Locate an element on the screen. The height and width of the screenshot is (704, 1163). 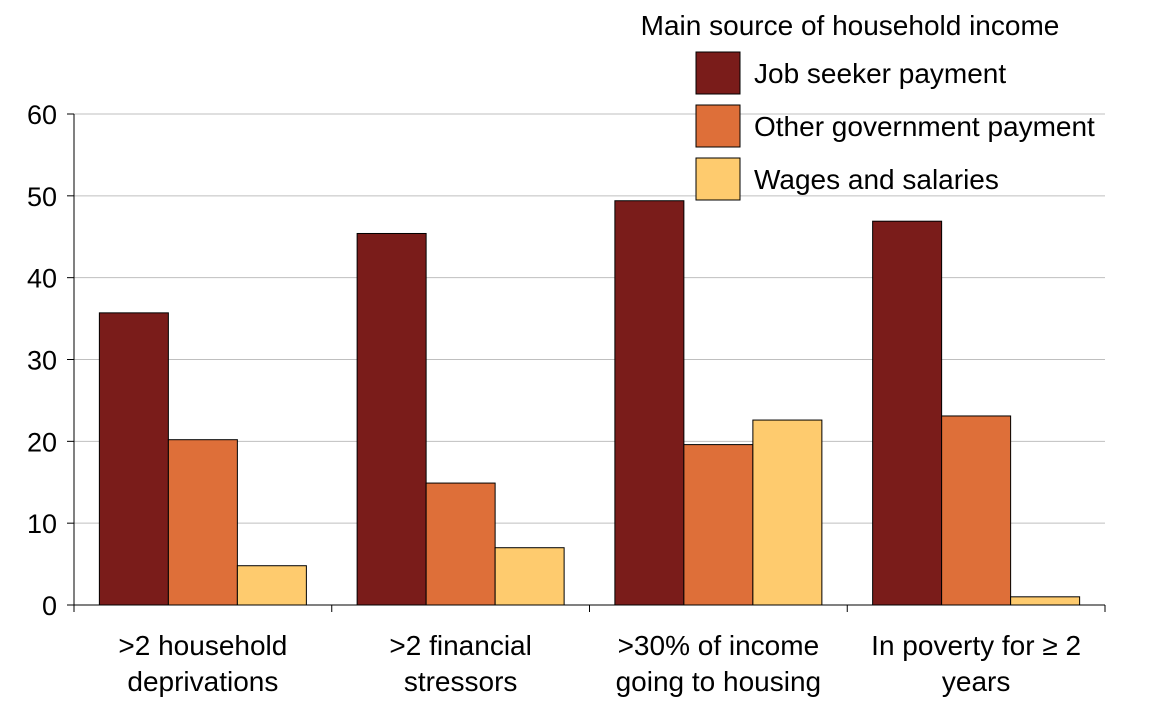
category-label: stressors is located at coordinates (461, 681).